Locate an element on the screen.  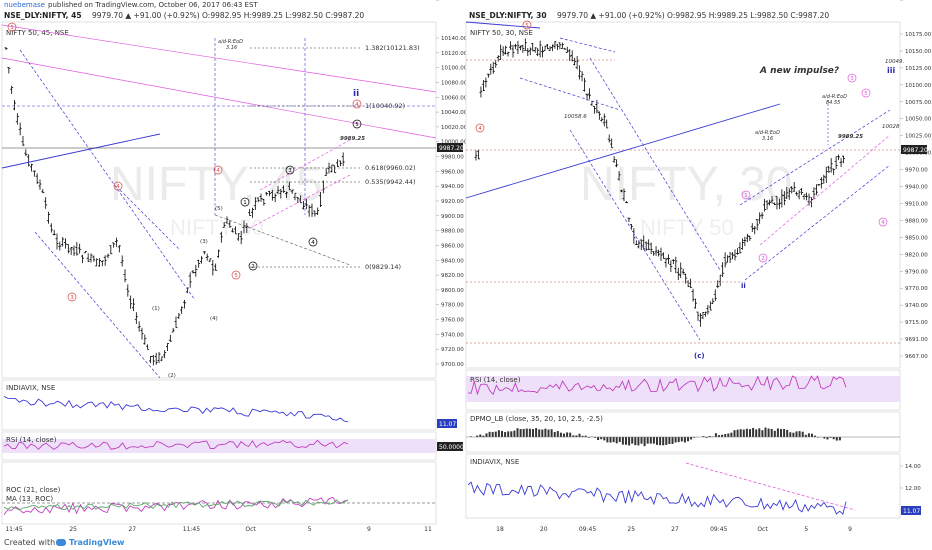
left-wave-marker-label: 3 is located at coordinates (72, 298).